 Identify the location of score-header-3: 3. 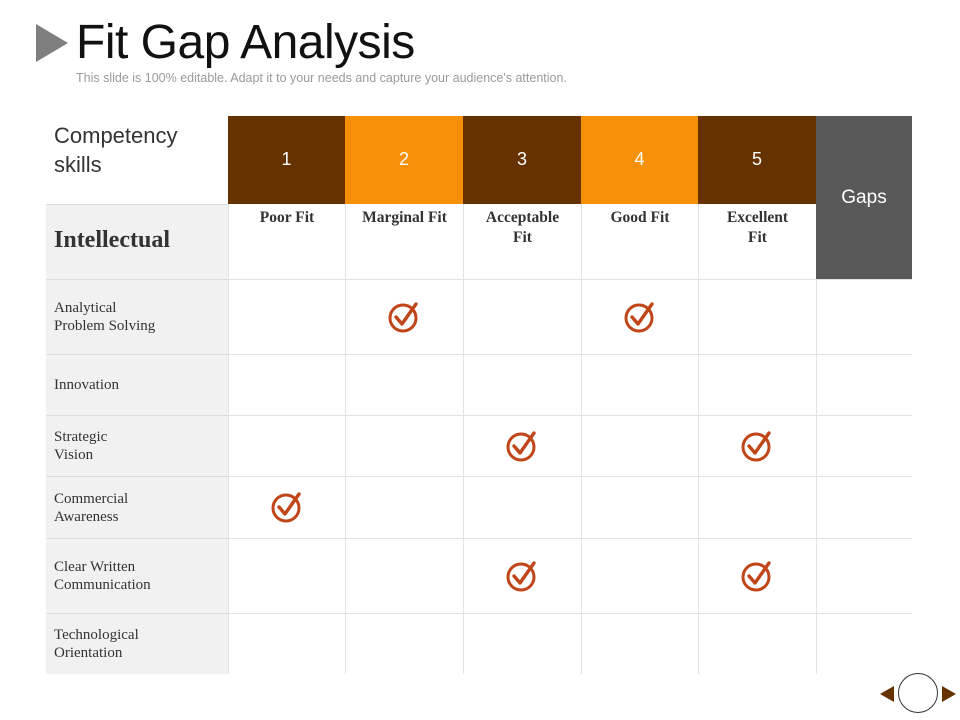
(522, 160).